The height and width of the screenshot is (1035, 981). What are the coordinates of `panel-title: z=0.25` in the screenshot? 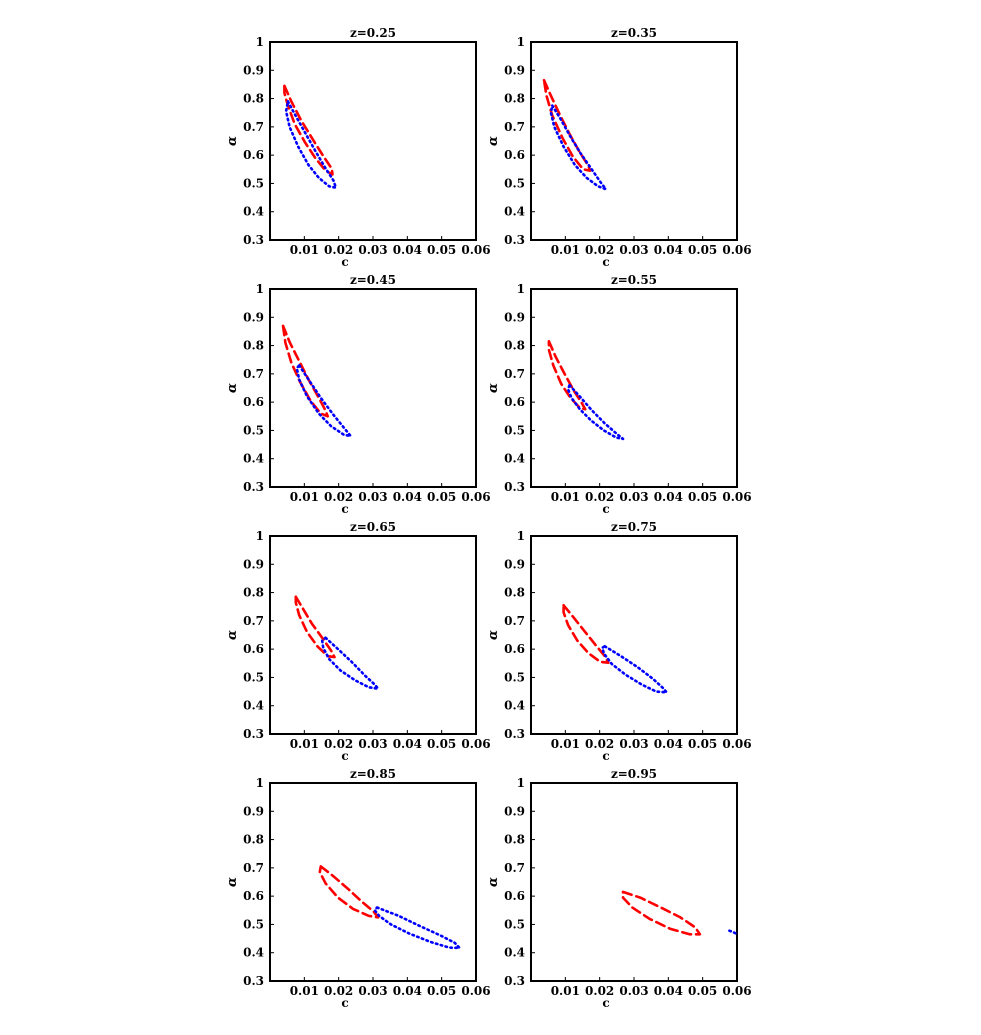 It's located at (373, 33).